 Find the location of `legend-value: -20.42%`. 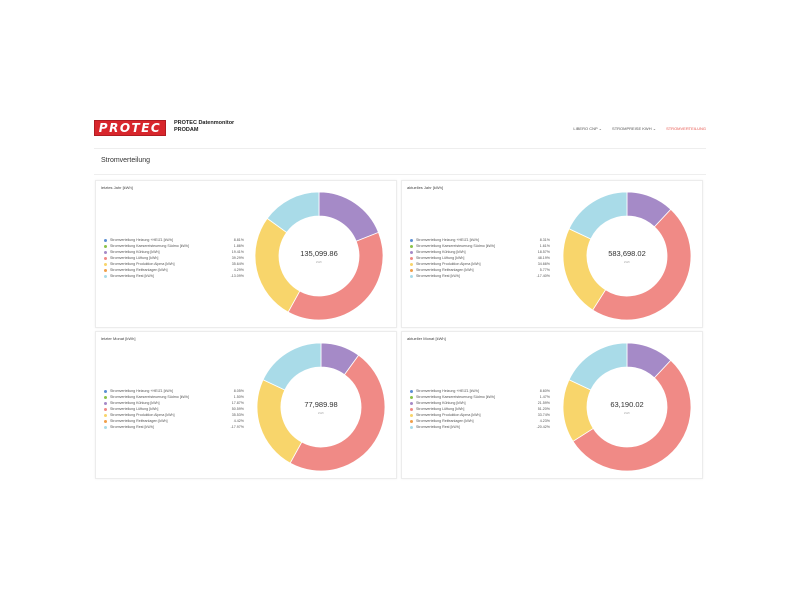

legend-value: -20.42% is located at coordinates (543, 427).